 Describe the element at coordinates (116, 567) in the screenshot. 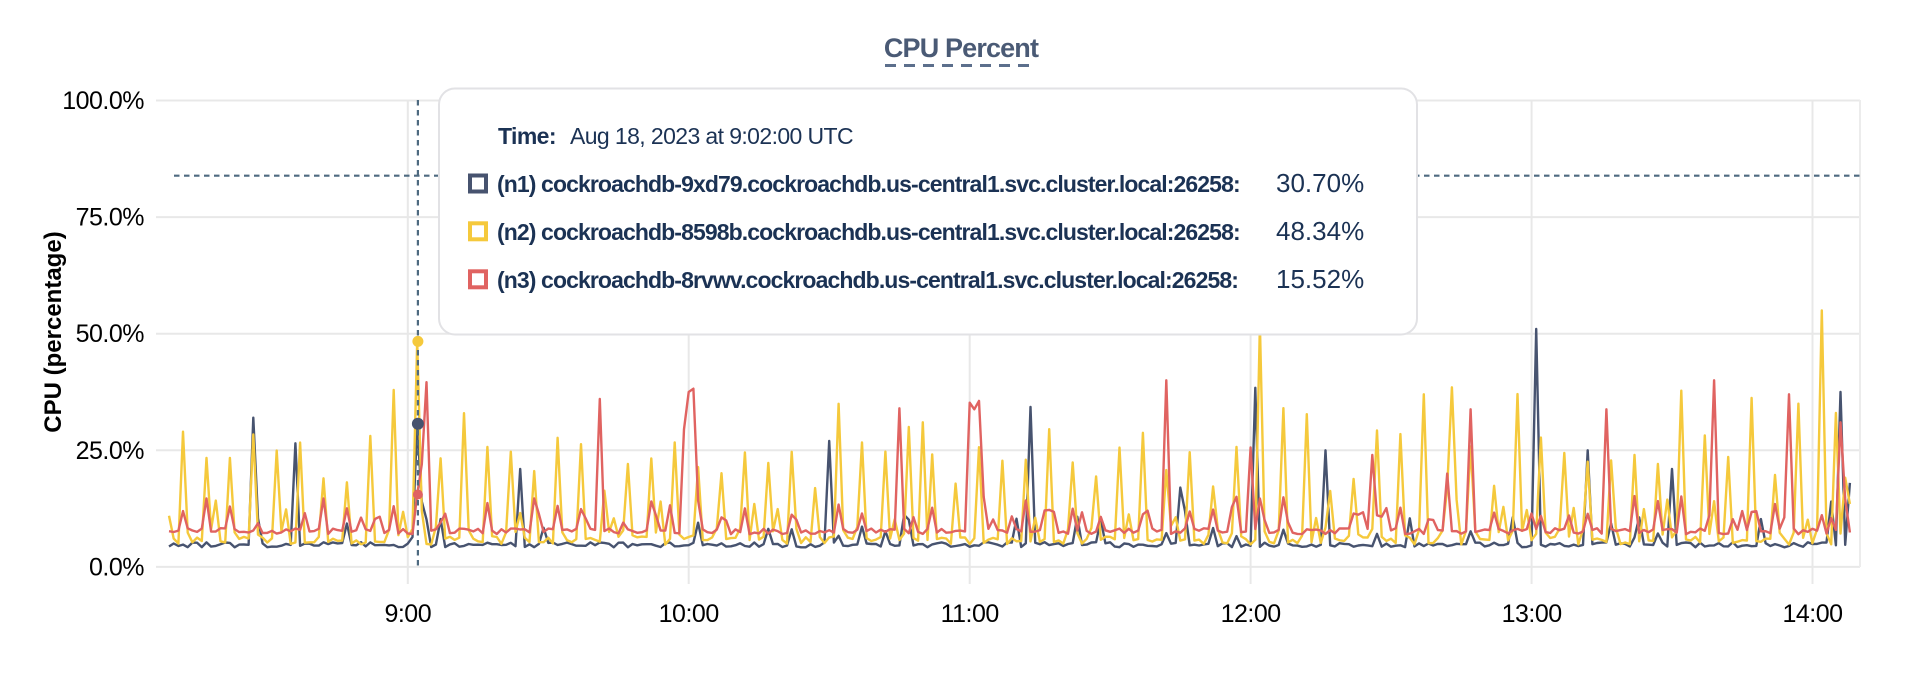

I see `svg-text: 0.0%` at that location.